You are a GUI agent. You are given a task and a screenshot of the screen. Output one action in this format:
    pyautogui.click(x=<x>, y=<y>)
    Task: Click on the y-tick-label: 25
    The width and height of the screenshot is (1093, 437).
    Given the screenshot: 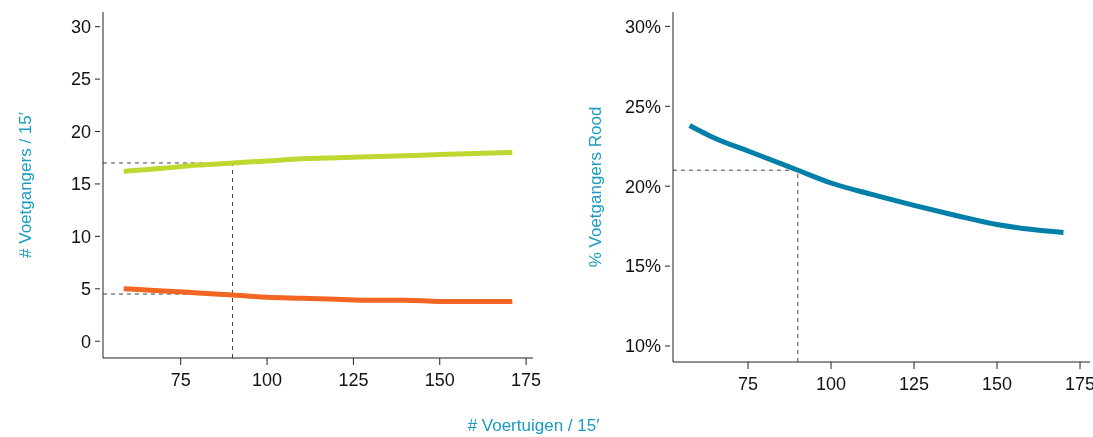 What is the action you would take?
    pyautogui.click(x=80, y=79)
    